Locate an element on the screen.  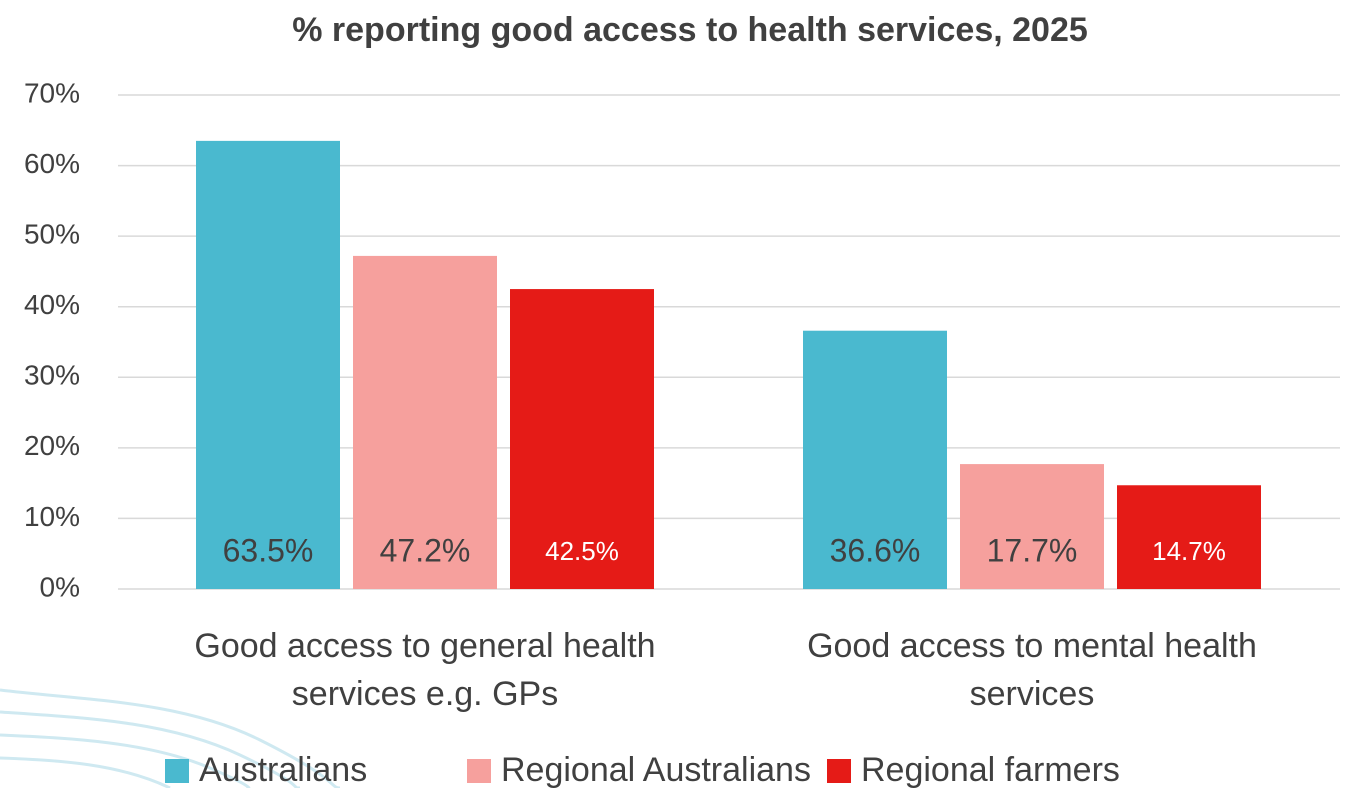
y-tick-label: 50% is located at coordinates (52, 234).